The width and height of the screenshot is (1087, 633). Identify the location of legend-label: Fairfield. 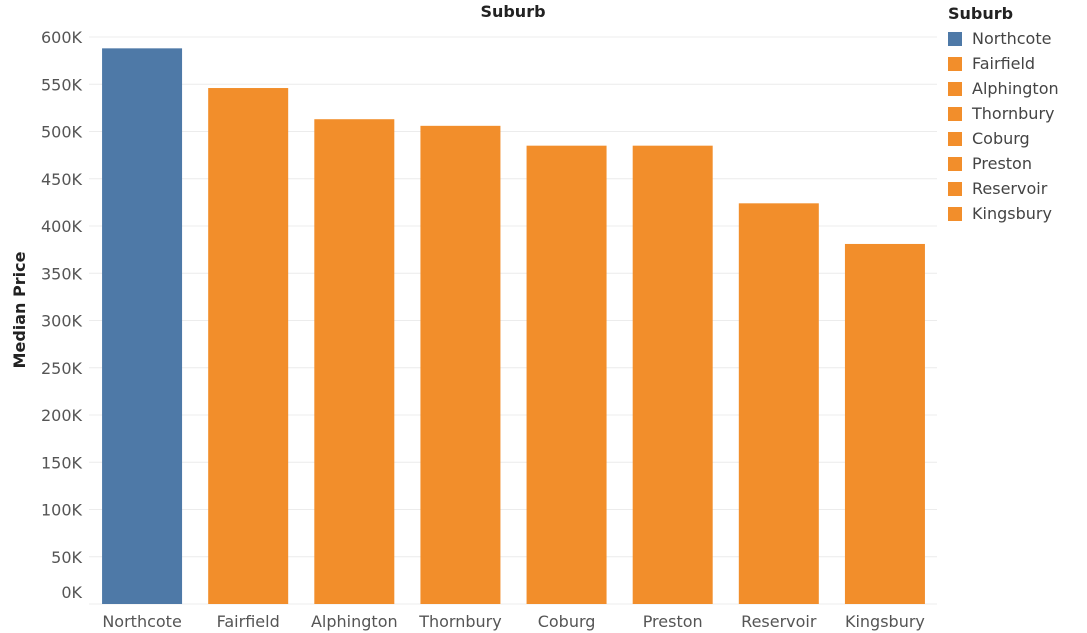
(1004, 63).